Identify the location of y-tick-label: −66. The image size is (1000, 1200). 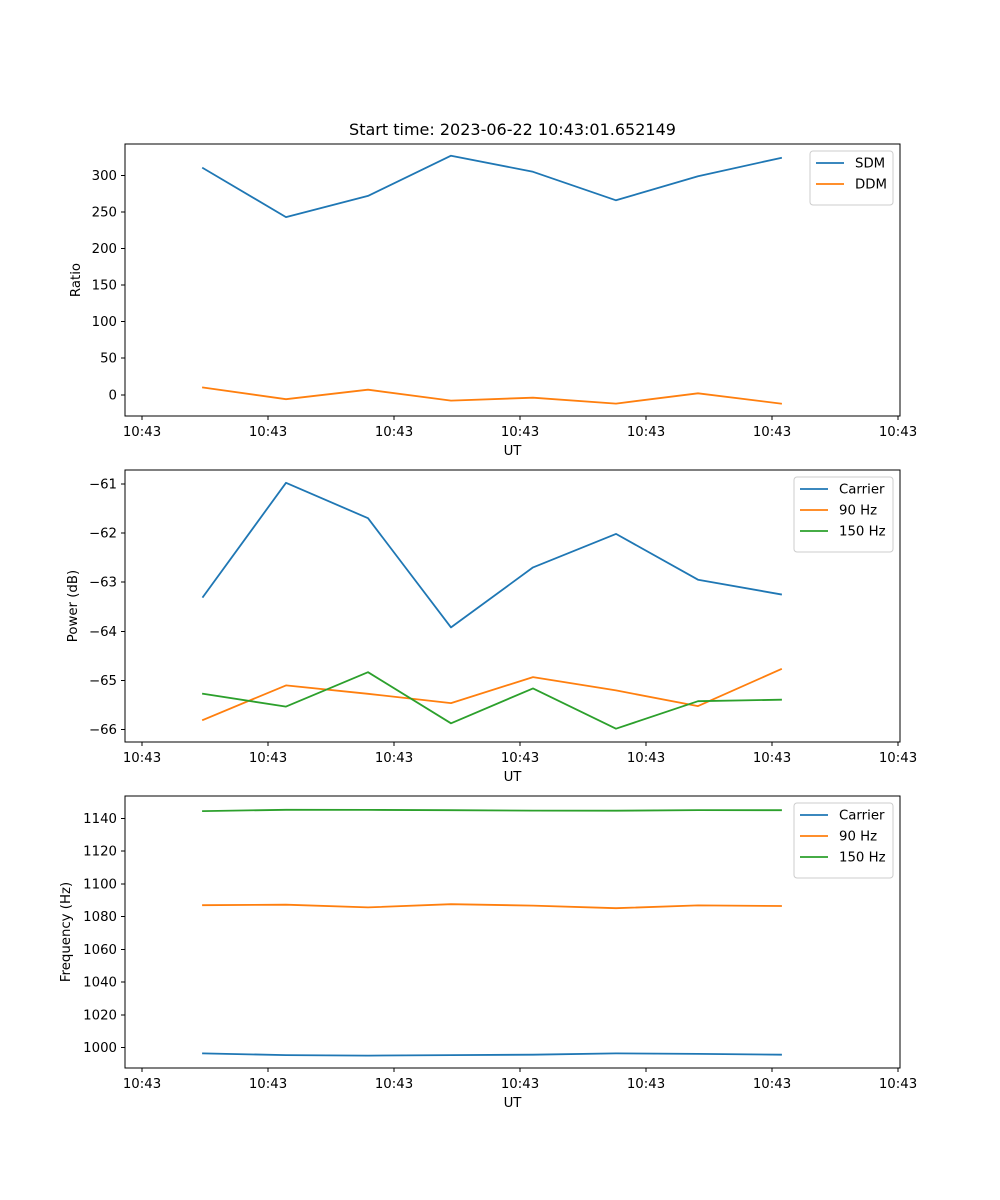
(103, 730).